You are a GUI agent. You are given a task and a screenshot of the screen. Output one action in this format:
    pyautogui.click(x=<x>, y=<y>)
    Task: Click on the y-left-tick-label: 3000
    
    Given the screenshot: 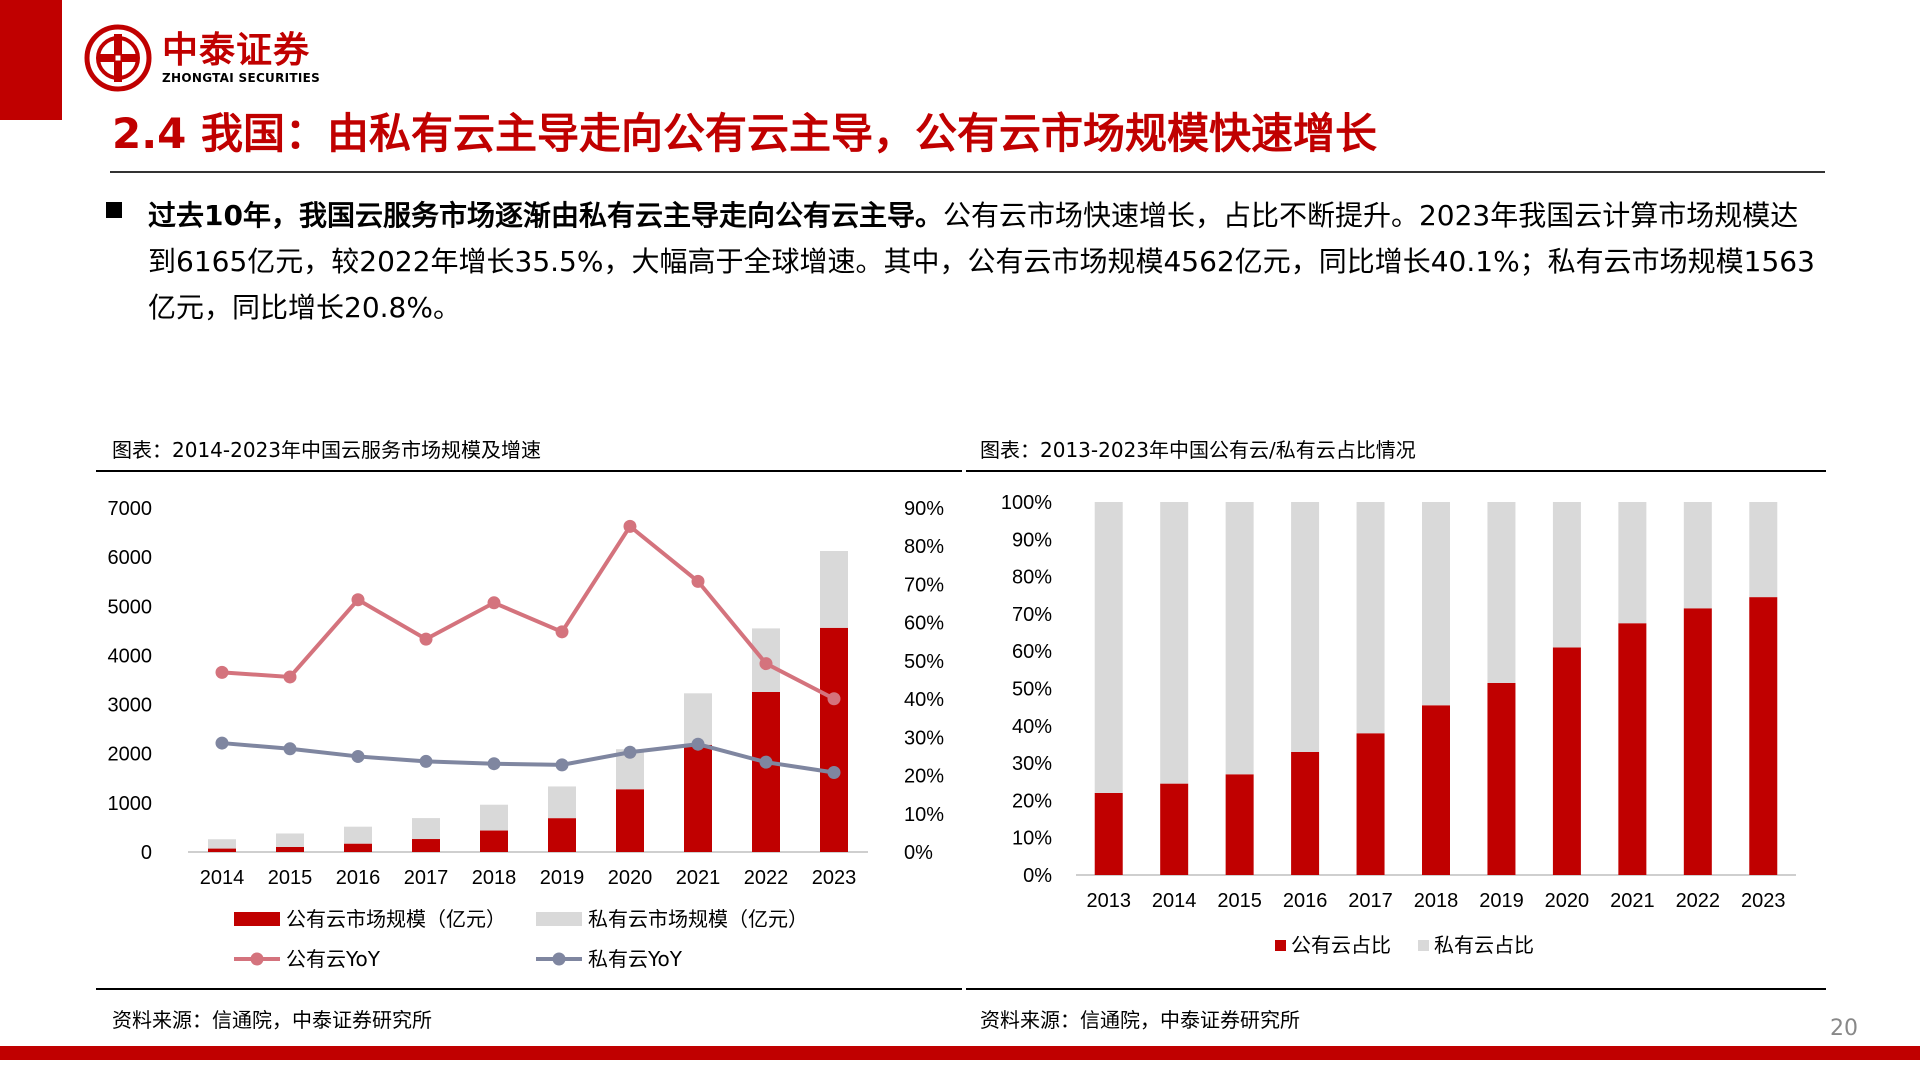 What is the action you would take?
    pyautogui.click(x=130, y=706)
    